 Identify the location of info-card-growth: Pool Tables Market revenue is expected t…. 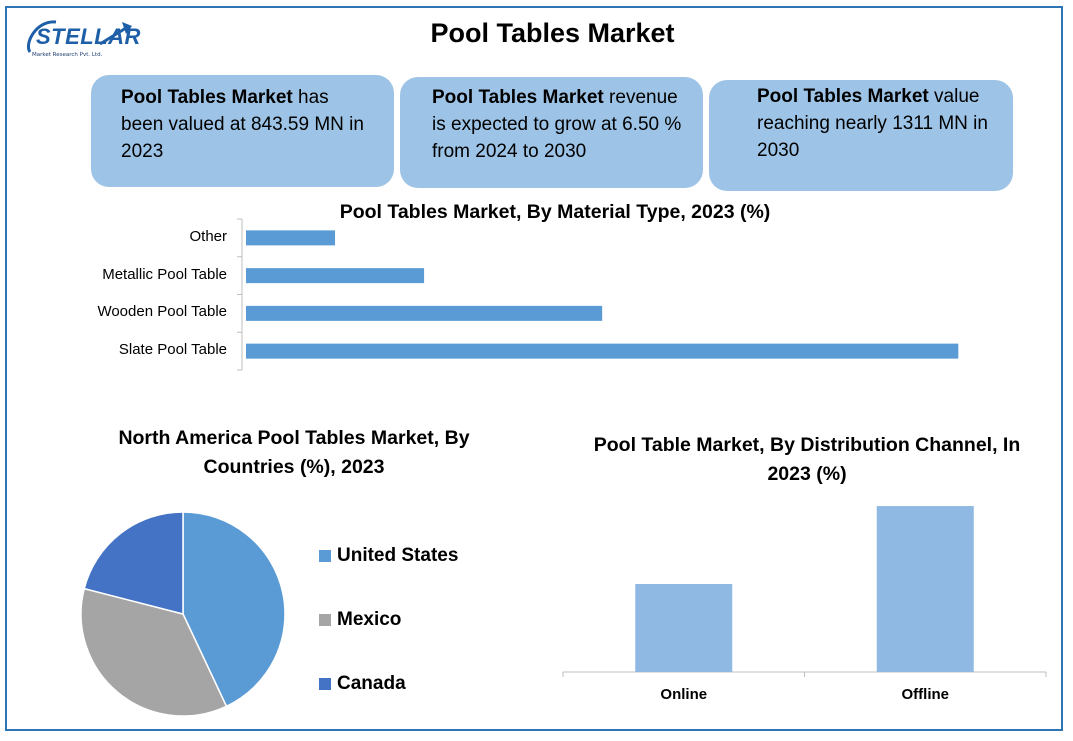
(551, 132).